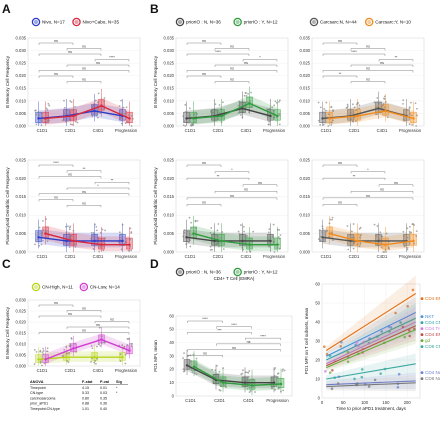 The image size is (440, 429). What do you see at coordinates (87, 382) in the screenshot?
I see `table-header: F-stat` at bounding box center [87, 382].